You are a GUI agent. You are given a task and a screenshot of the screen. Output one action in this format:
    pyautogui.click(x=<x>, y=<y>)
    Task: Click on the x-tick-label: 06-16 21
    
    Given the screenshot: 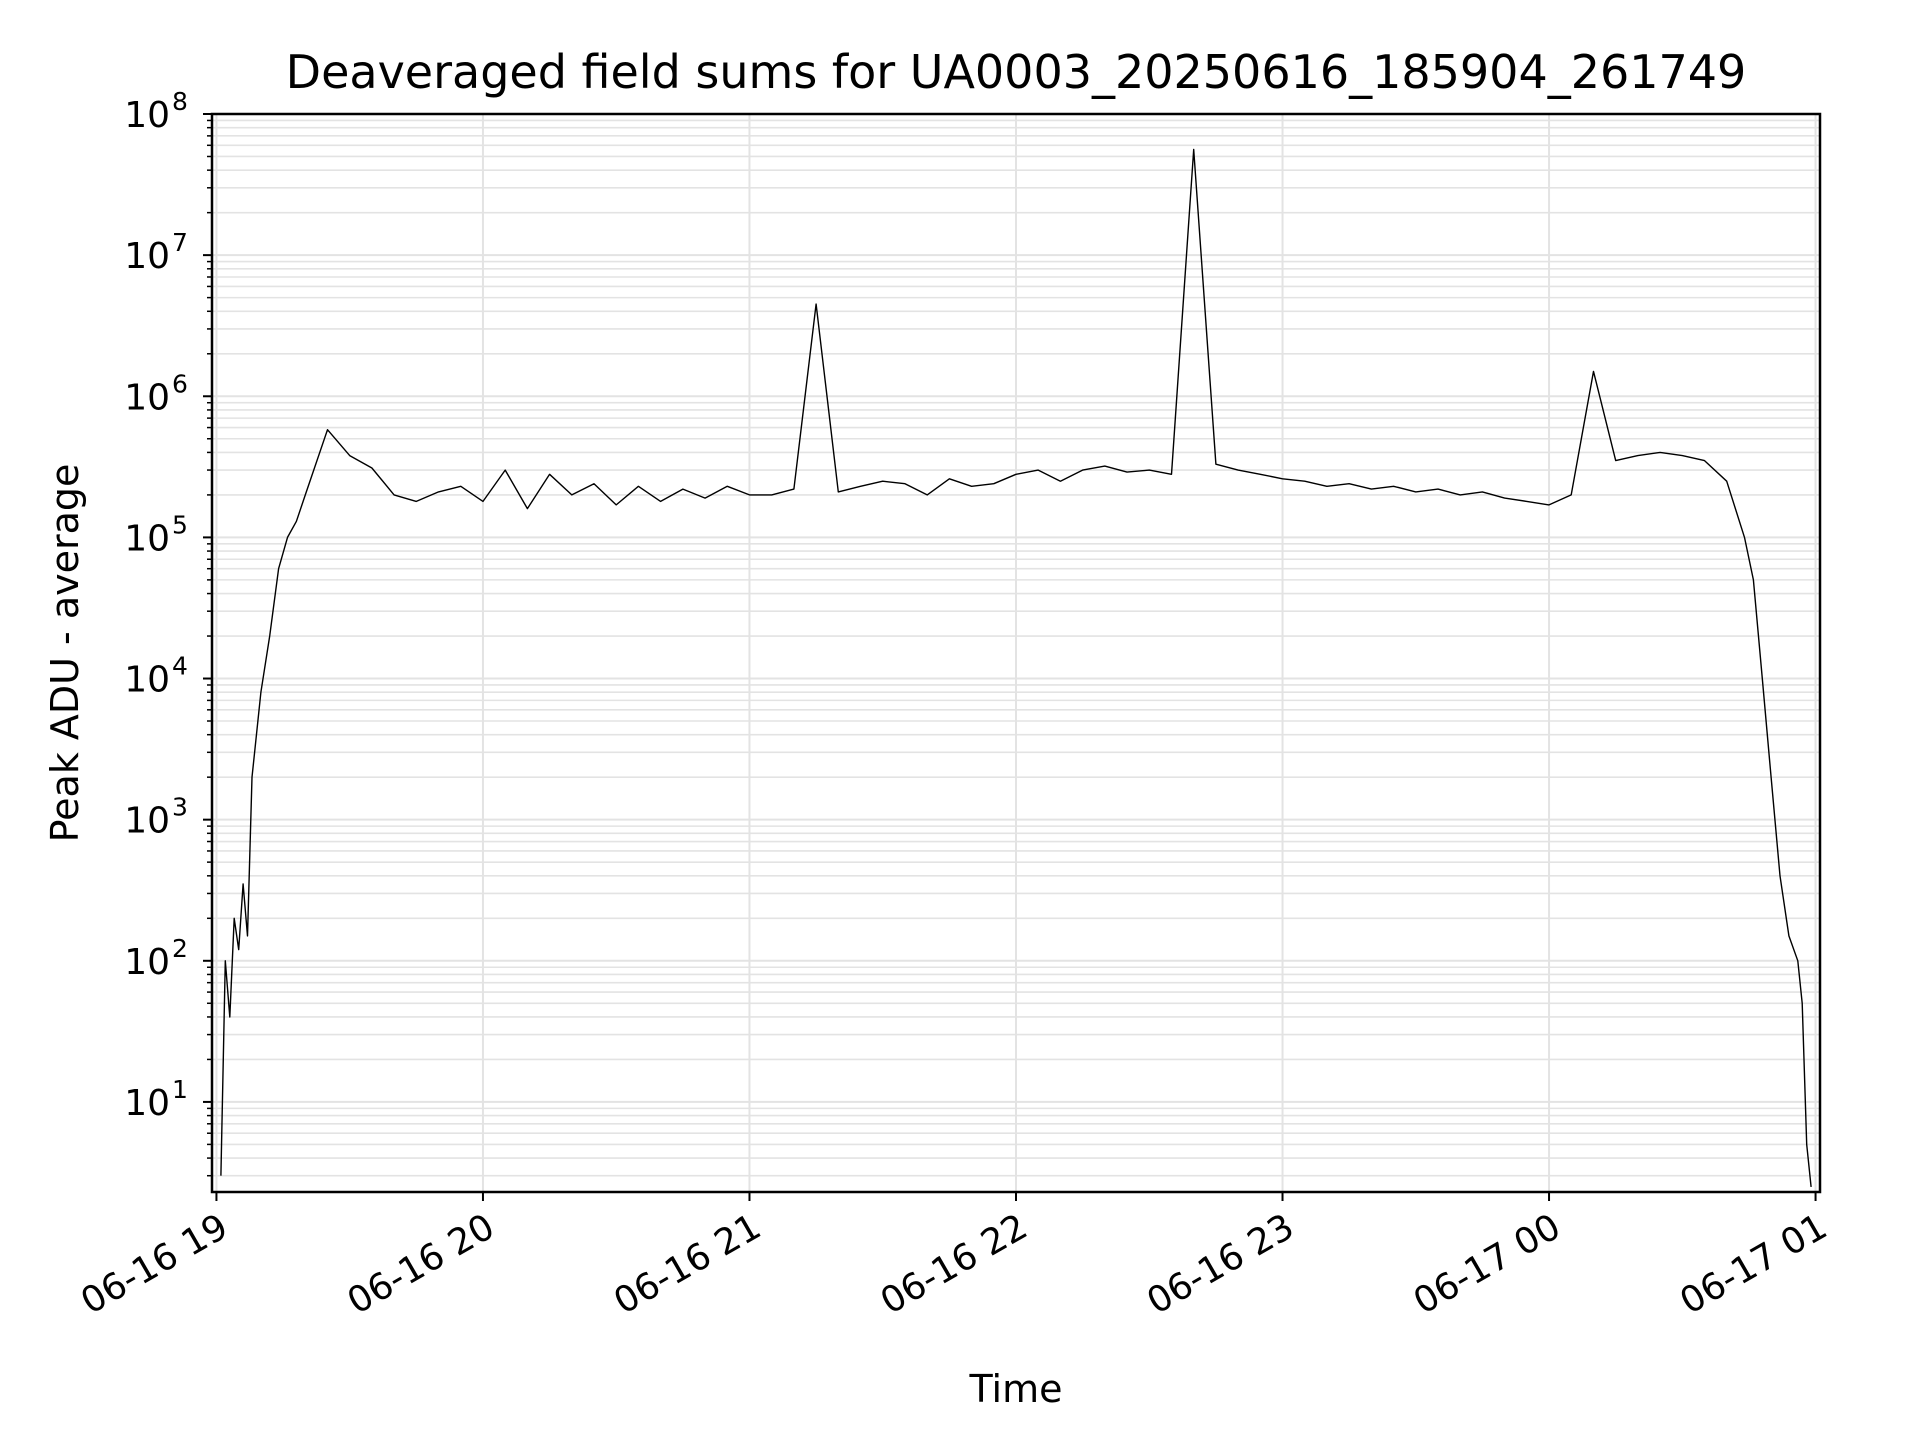 What is the action you would take?
    pyautogui.click(x=687, y=1264)
    